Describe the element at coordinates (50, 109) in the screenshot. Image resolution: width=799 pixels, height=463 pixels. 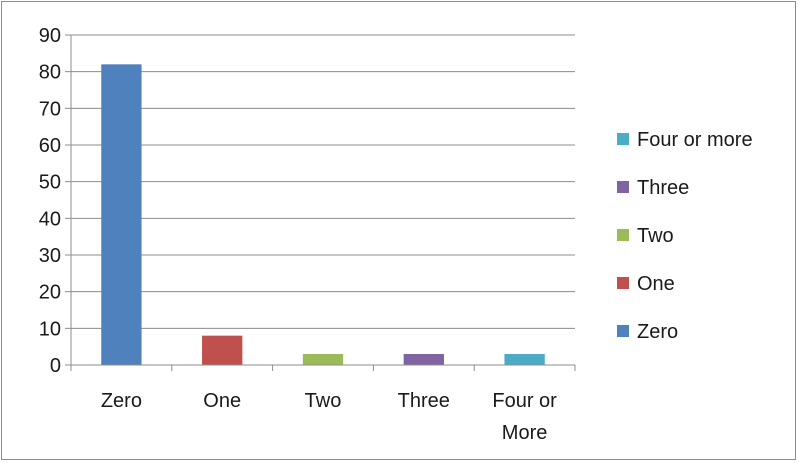
I see `y-tick-label: 70` at that location.